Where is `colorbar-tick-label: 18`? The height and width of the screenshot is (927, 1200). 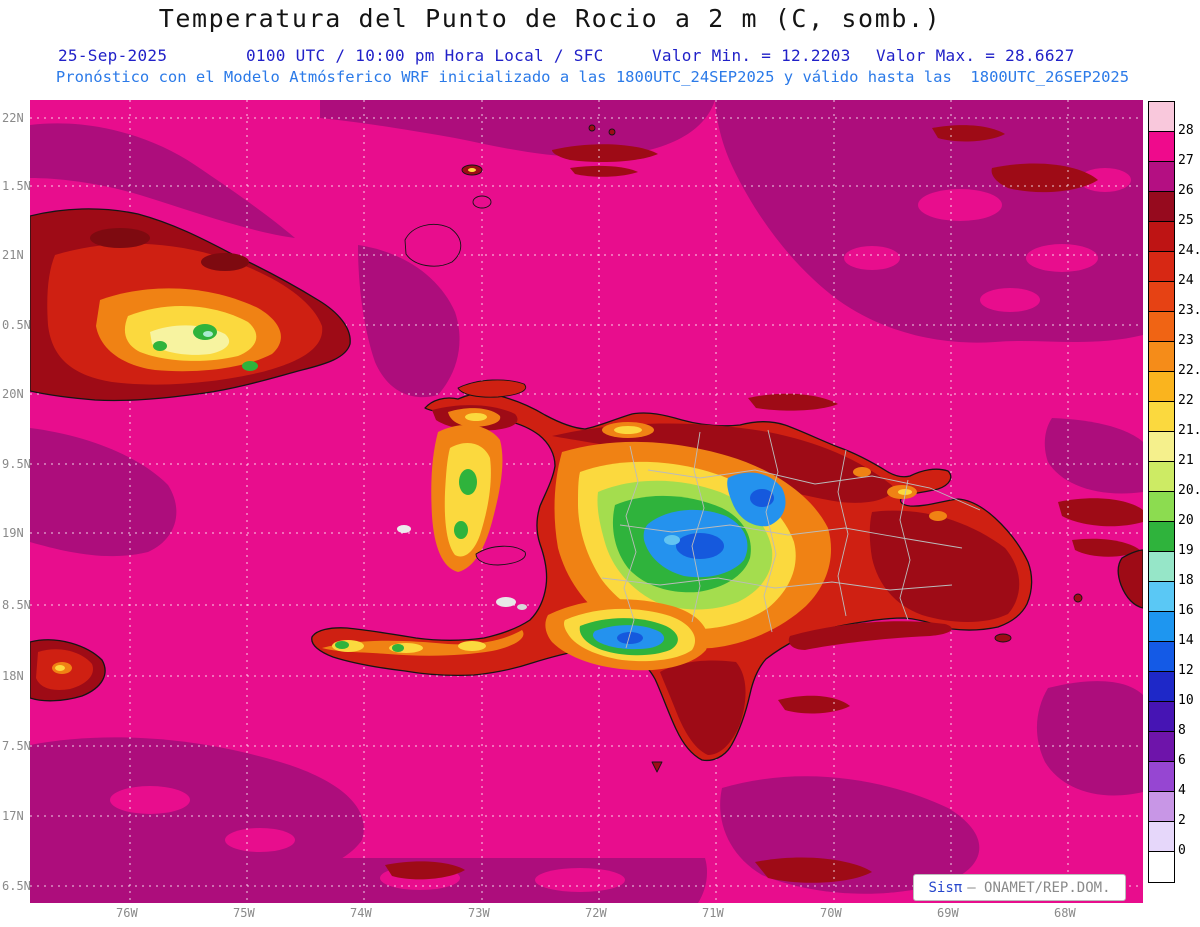
colorbar-tick-label: 18 is located at coordinates (1186, 580).